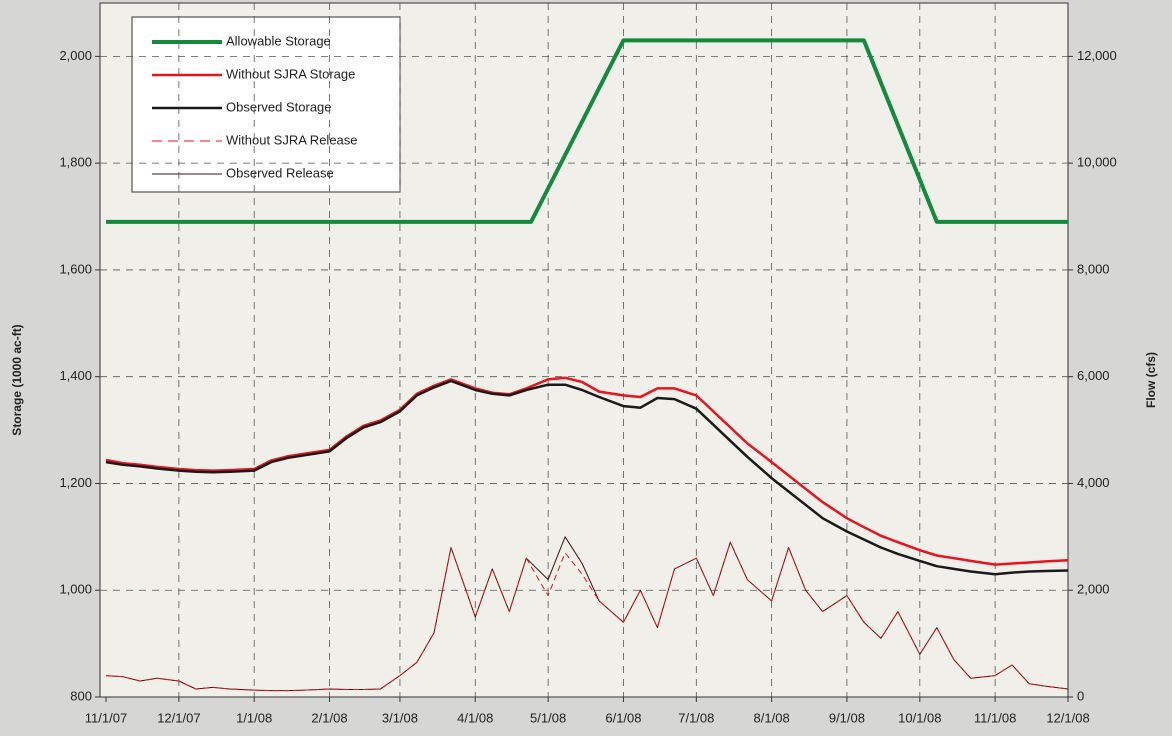 The width and height of the screenshot is (1172, 736). Describe the element at coordinates (623, 717) in the screenshot. I see `x-tick-label: 6/1/08` at that location.